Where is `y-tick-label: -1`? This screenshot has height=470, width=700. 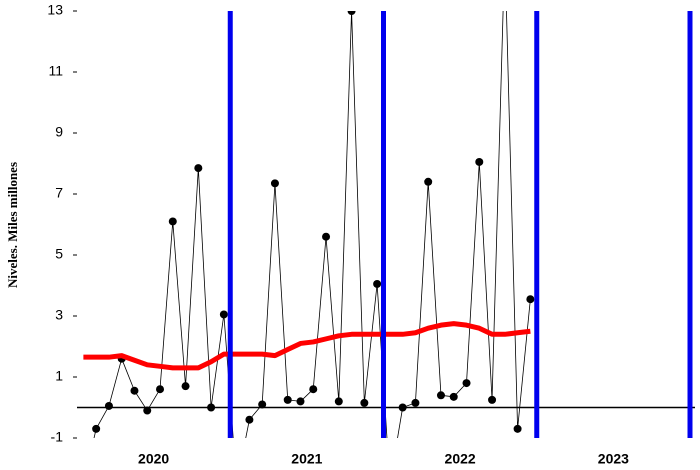
y-tick-label: -1 is located at coordinates (57, 437).